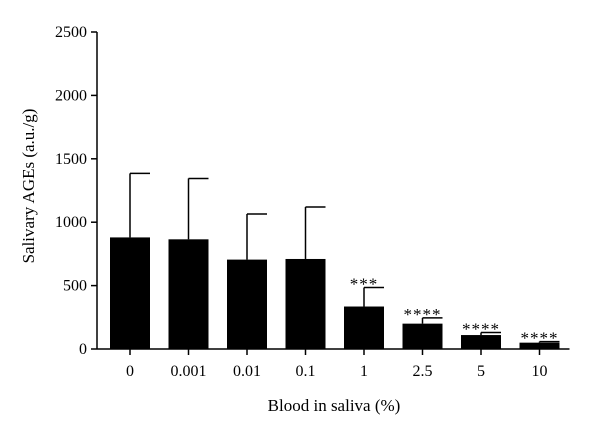  Describe the element at coordinates (75, 286) in the screenshot. I see `y-tick-label: 500` at that location.